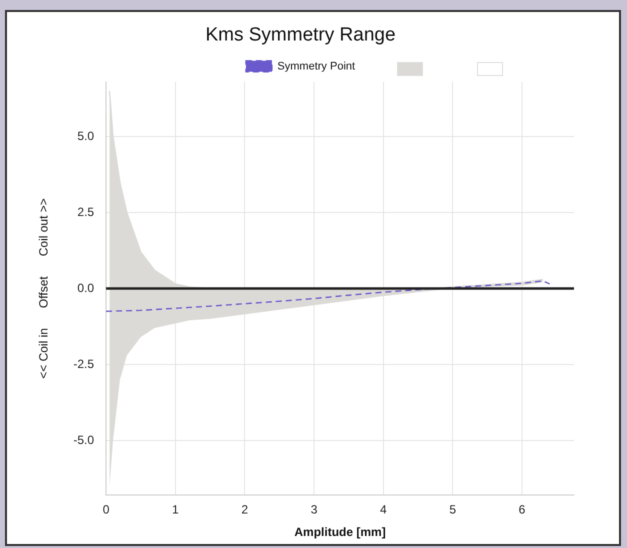  I want to click on y-tick-label: -2.5, so click(83, 363).